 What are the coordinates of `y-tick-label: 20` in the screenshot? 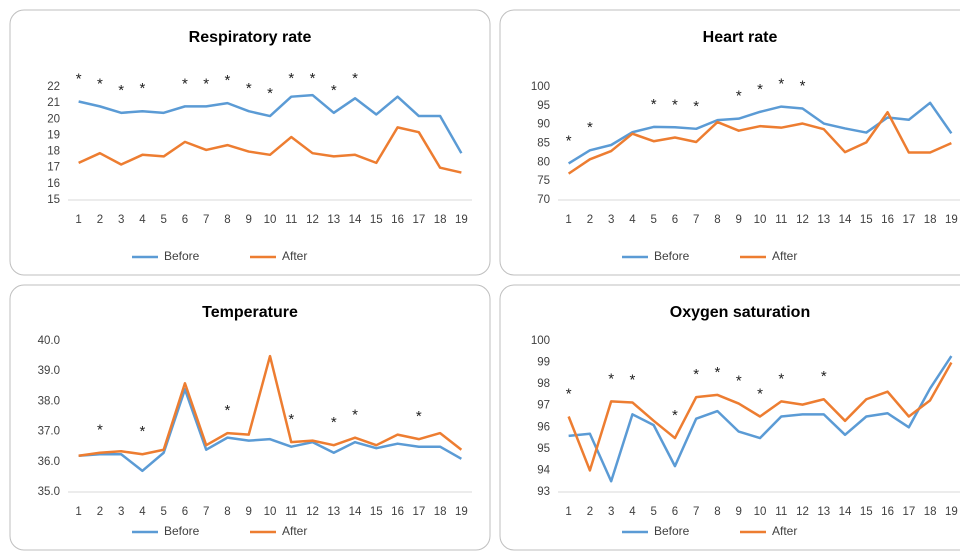 It's located at (53, 119).